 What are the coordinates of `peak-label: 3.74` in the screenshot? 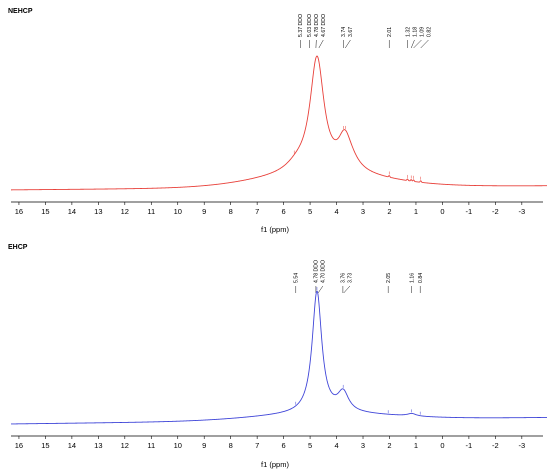 It's located at (344, 37).